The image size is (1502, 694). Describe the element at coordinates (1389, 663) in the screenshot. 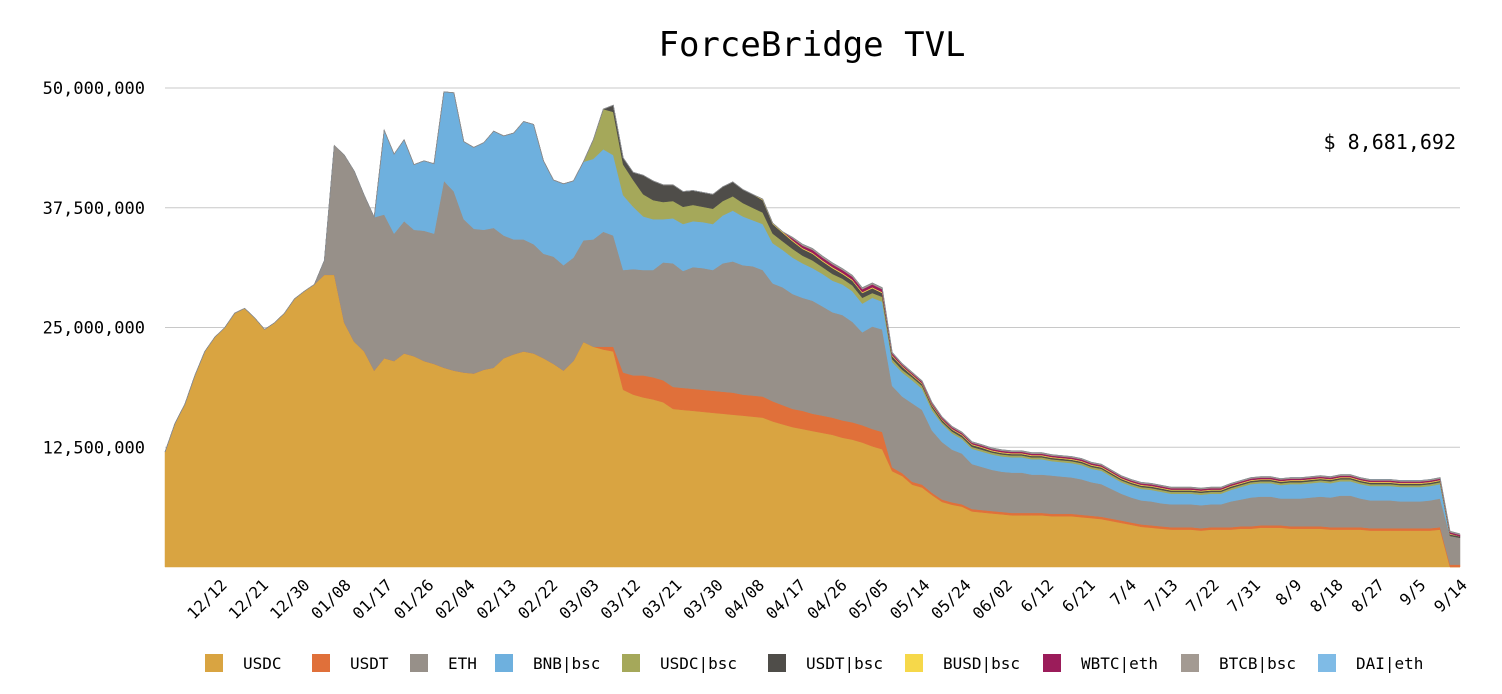

I see `legend-label: DAI|eth` at that location.